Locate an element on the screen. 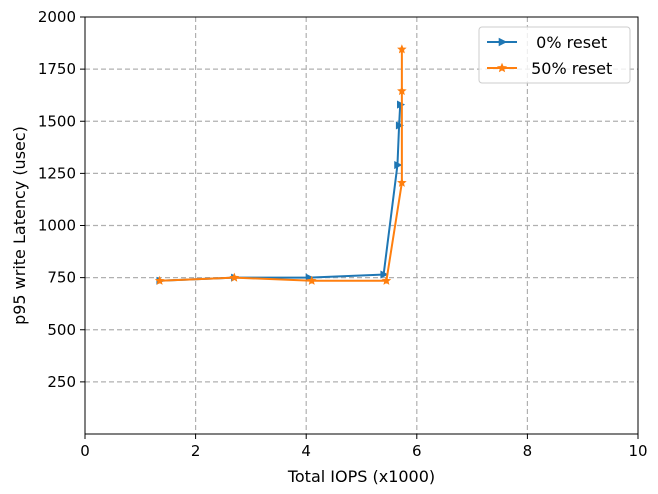 The image size is (658, 494). y-tick-label: 1750 is located at coordinates (57, 69).